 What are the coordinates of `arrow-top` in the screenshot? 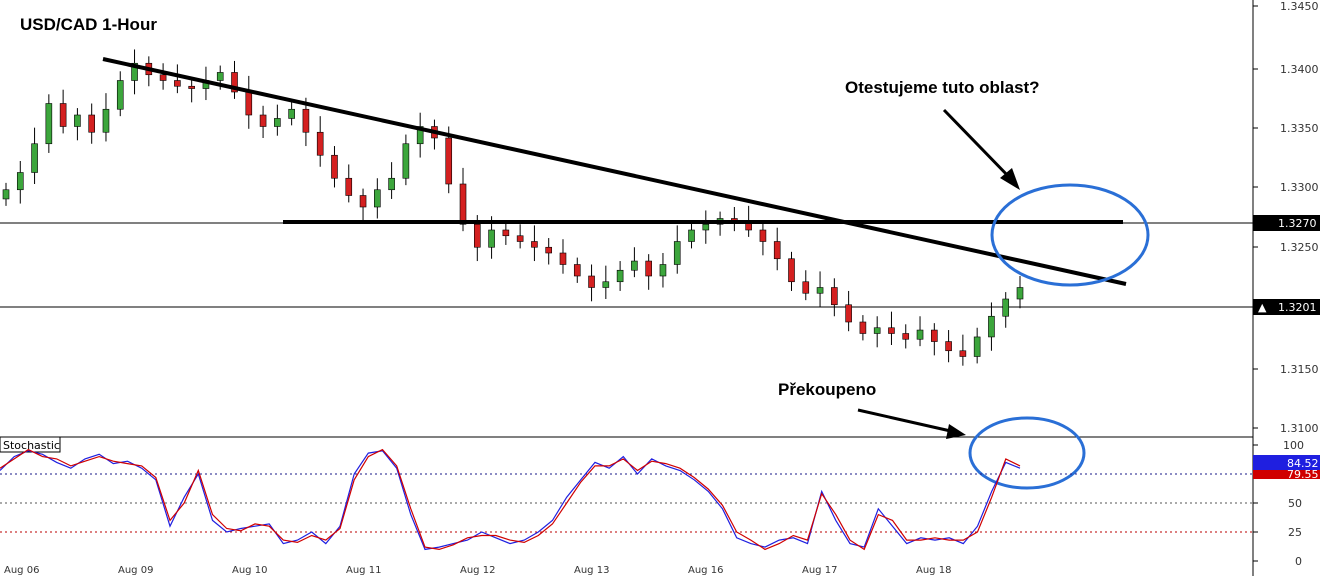 It's located at (981, 149).